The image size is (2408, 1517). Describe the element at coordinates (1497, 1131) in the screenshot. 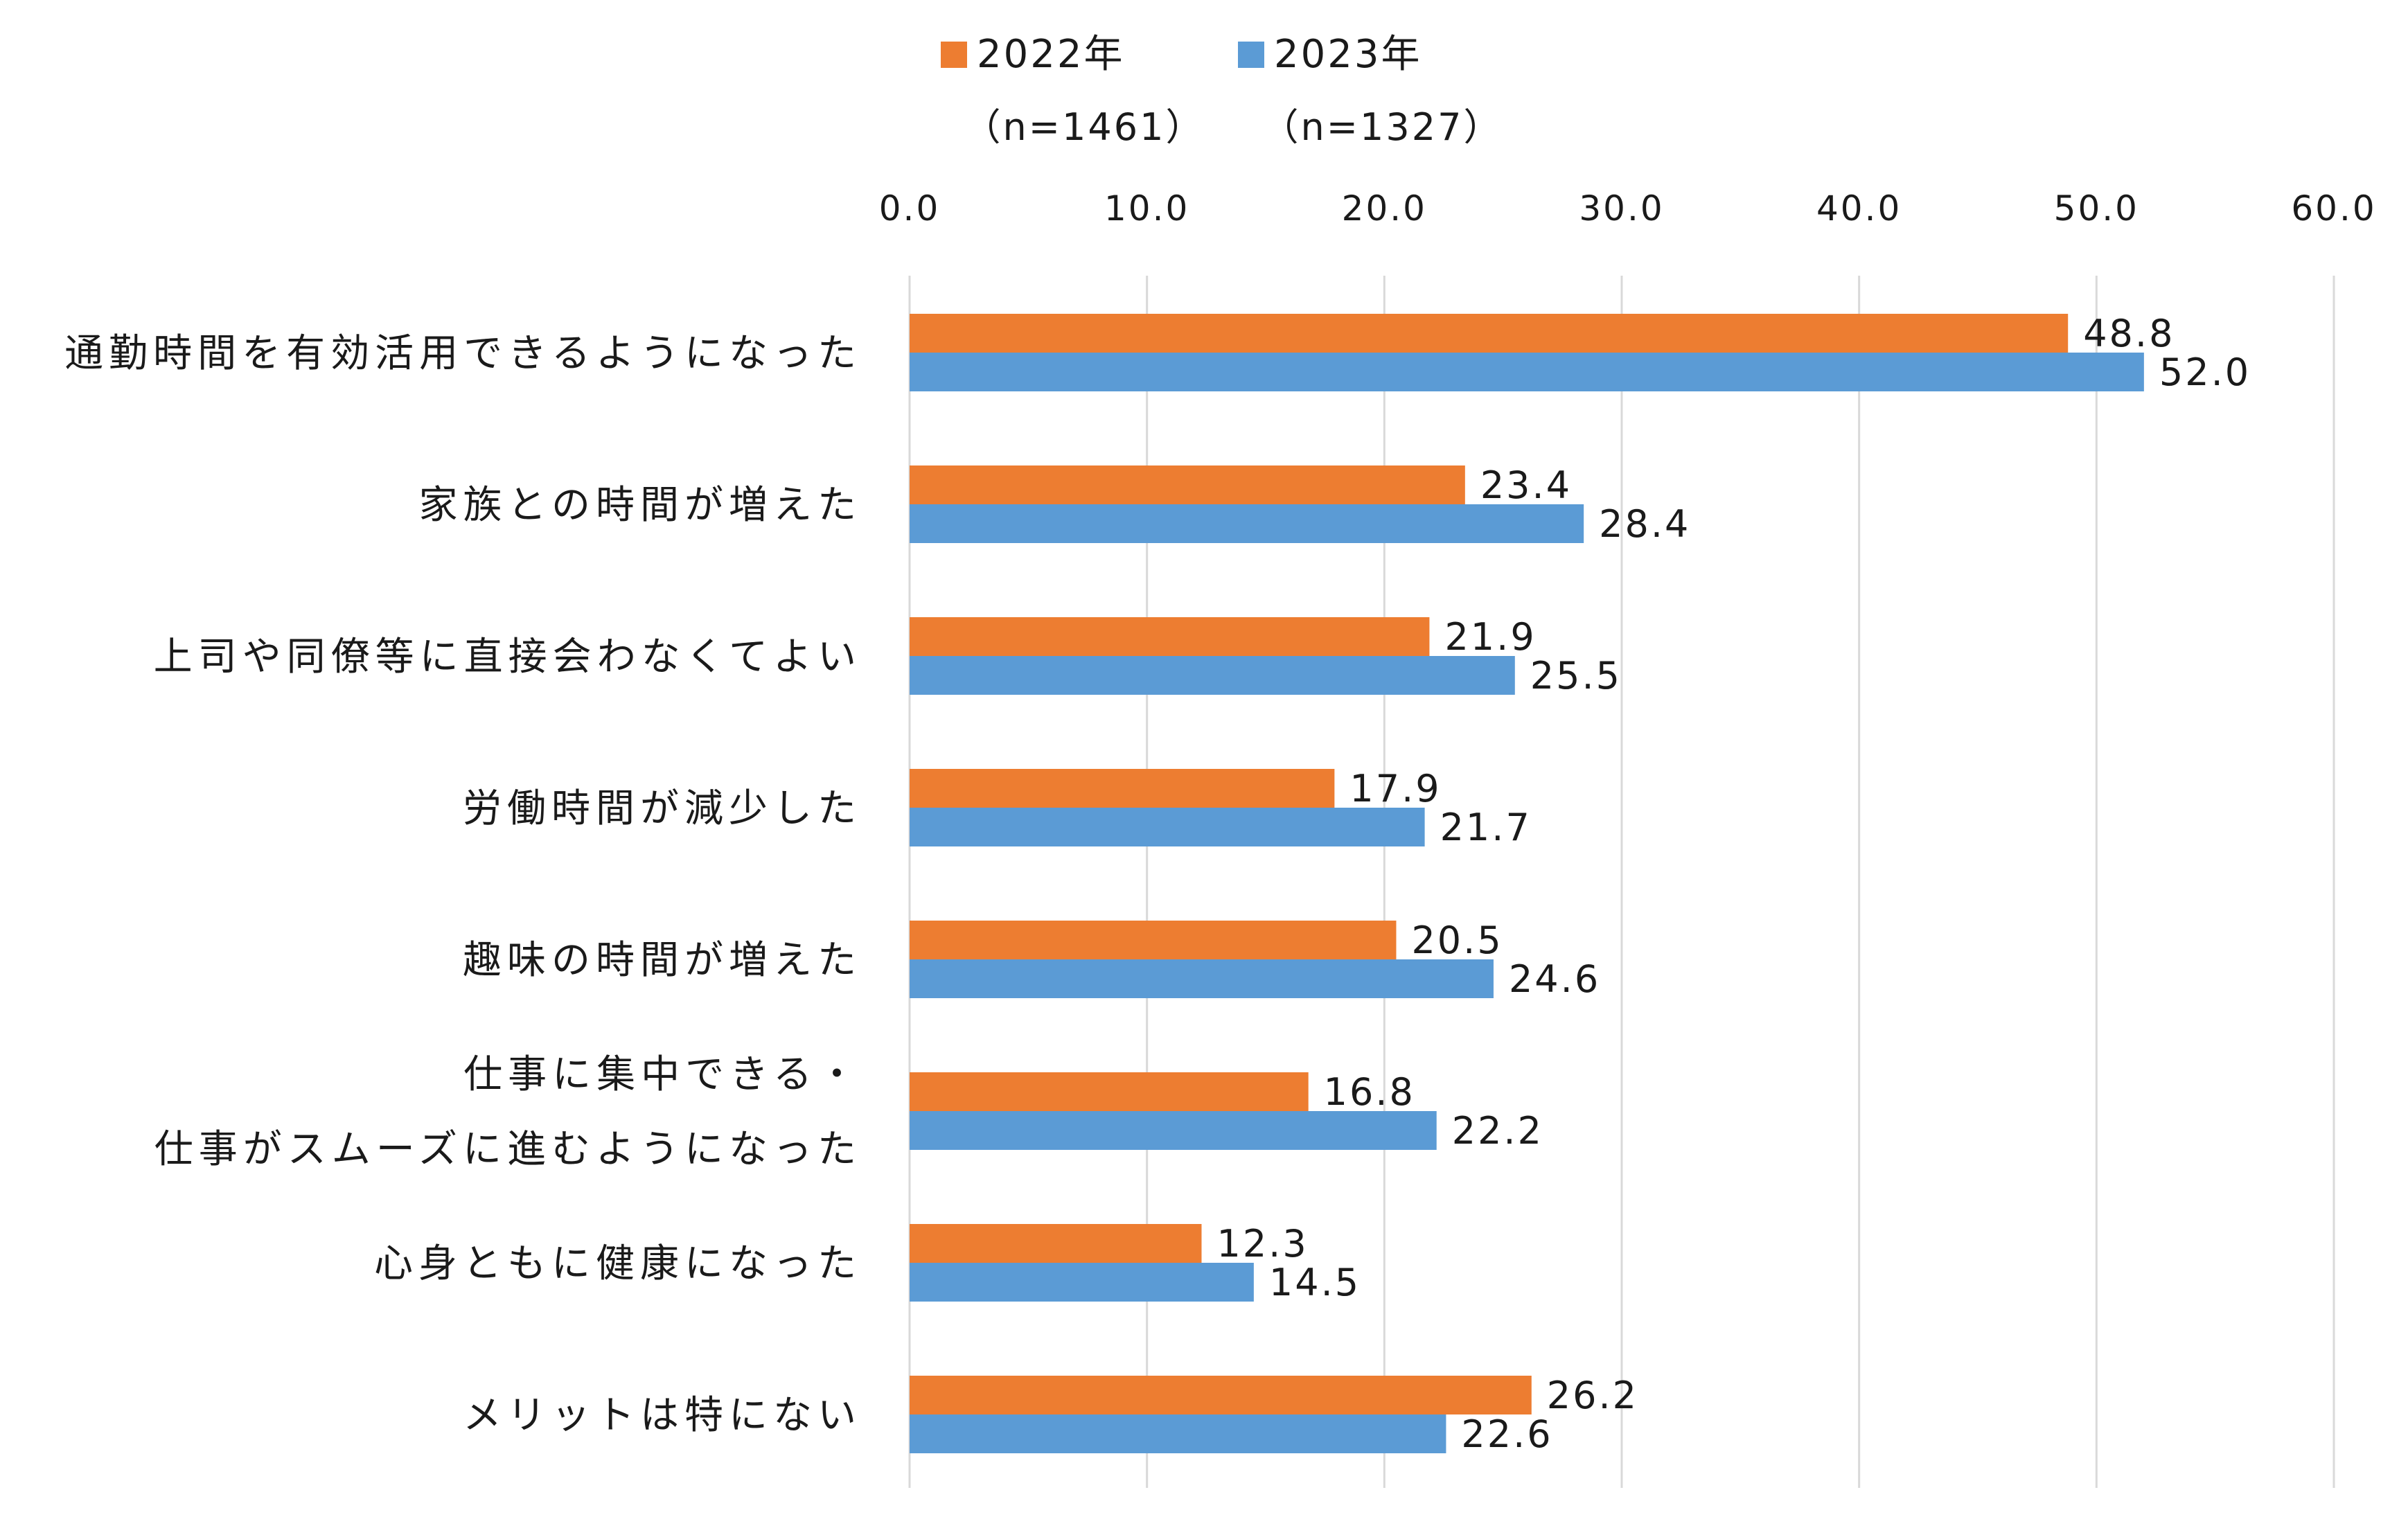

I see `data-label: 22.2` at that location.